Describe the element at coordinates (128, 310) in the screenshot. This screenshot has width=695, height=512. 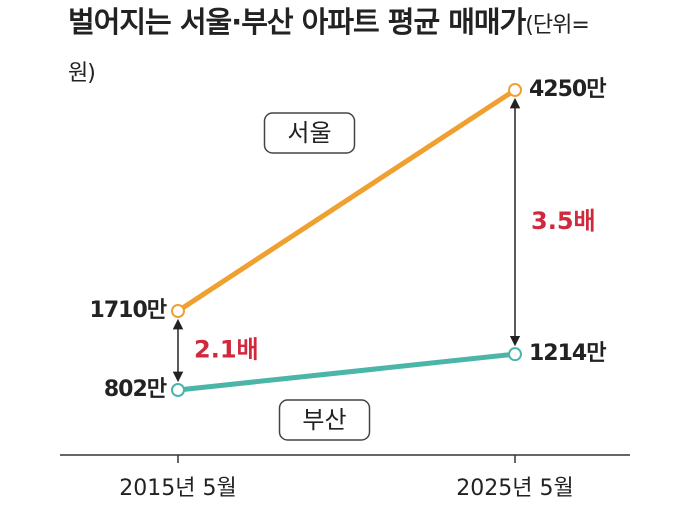
I see `value-label: 1710만` at that location.